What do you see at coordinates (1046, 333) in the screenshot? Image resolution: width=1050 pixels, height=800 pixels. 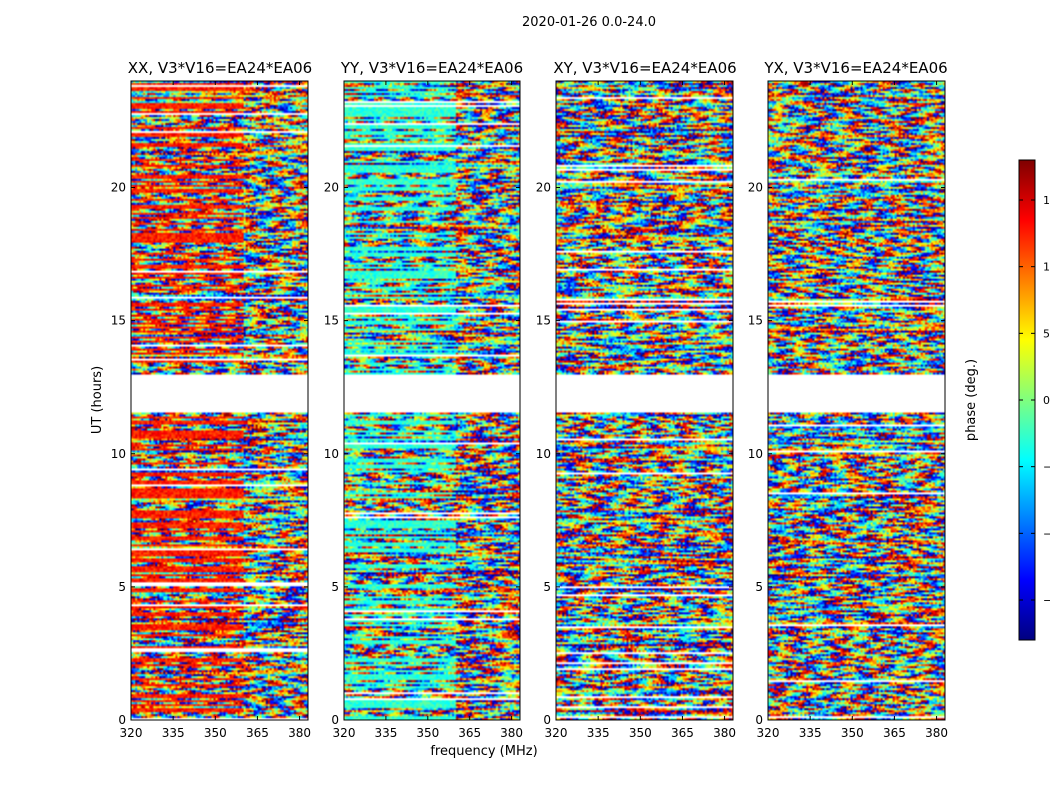 I see `colorbar-tick-label: 50` at bounding box center [1046, 333].